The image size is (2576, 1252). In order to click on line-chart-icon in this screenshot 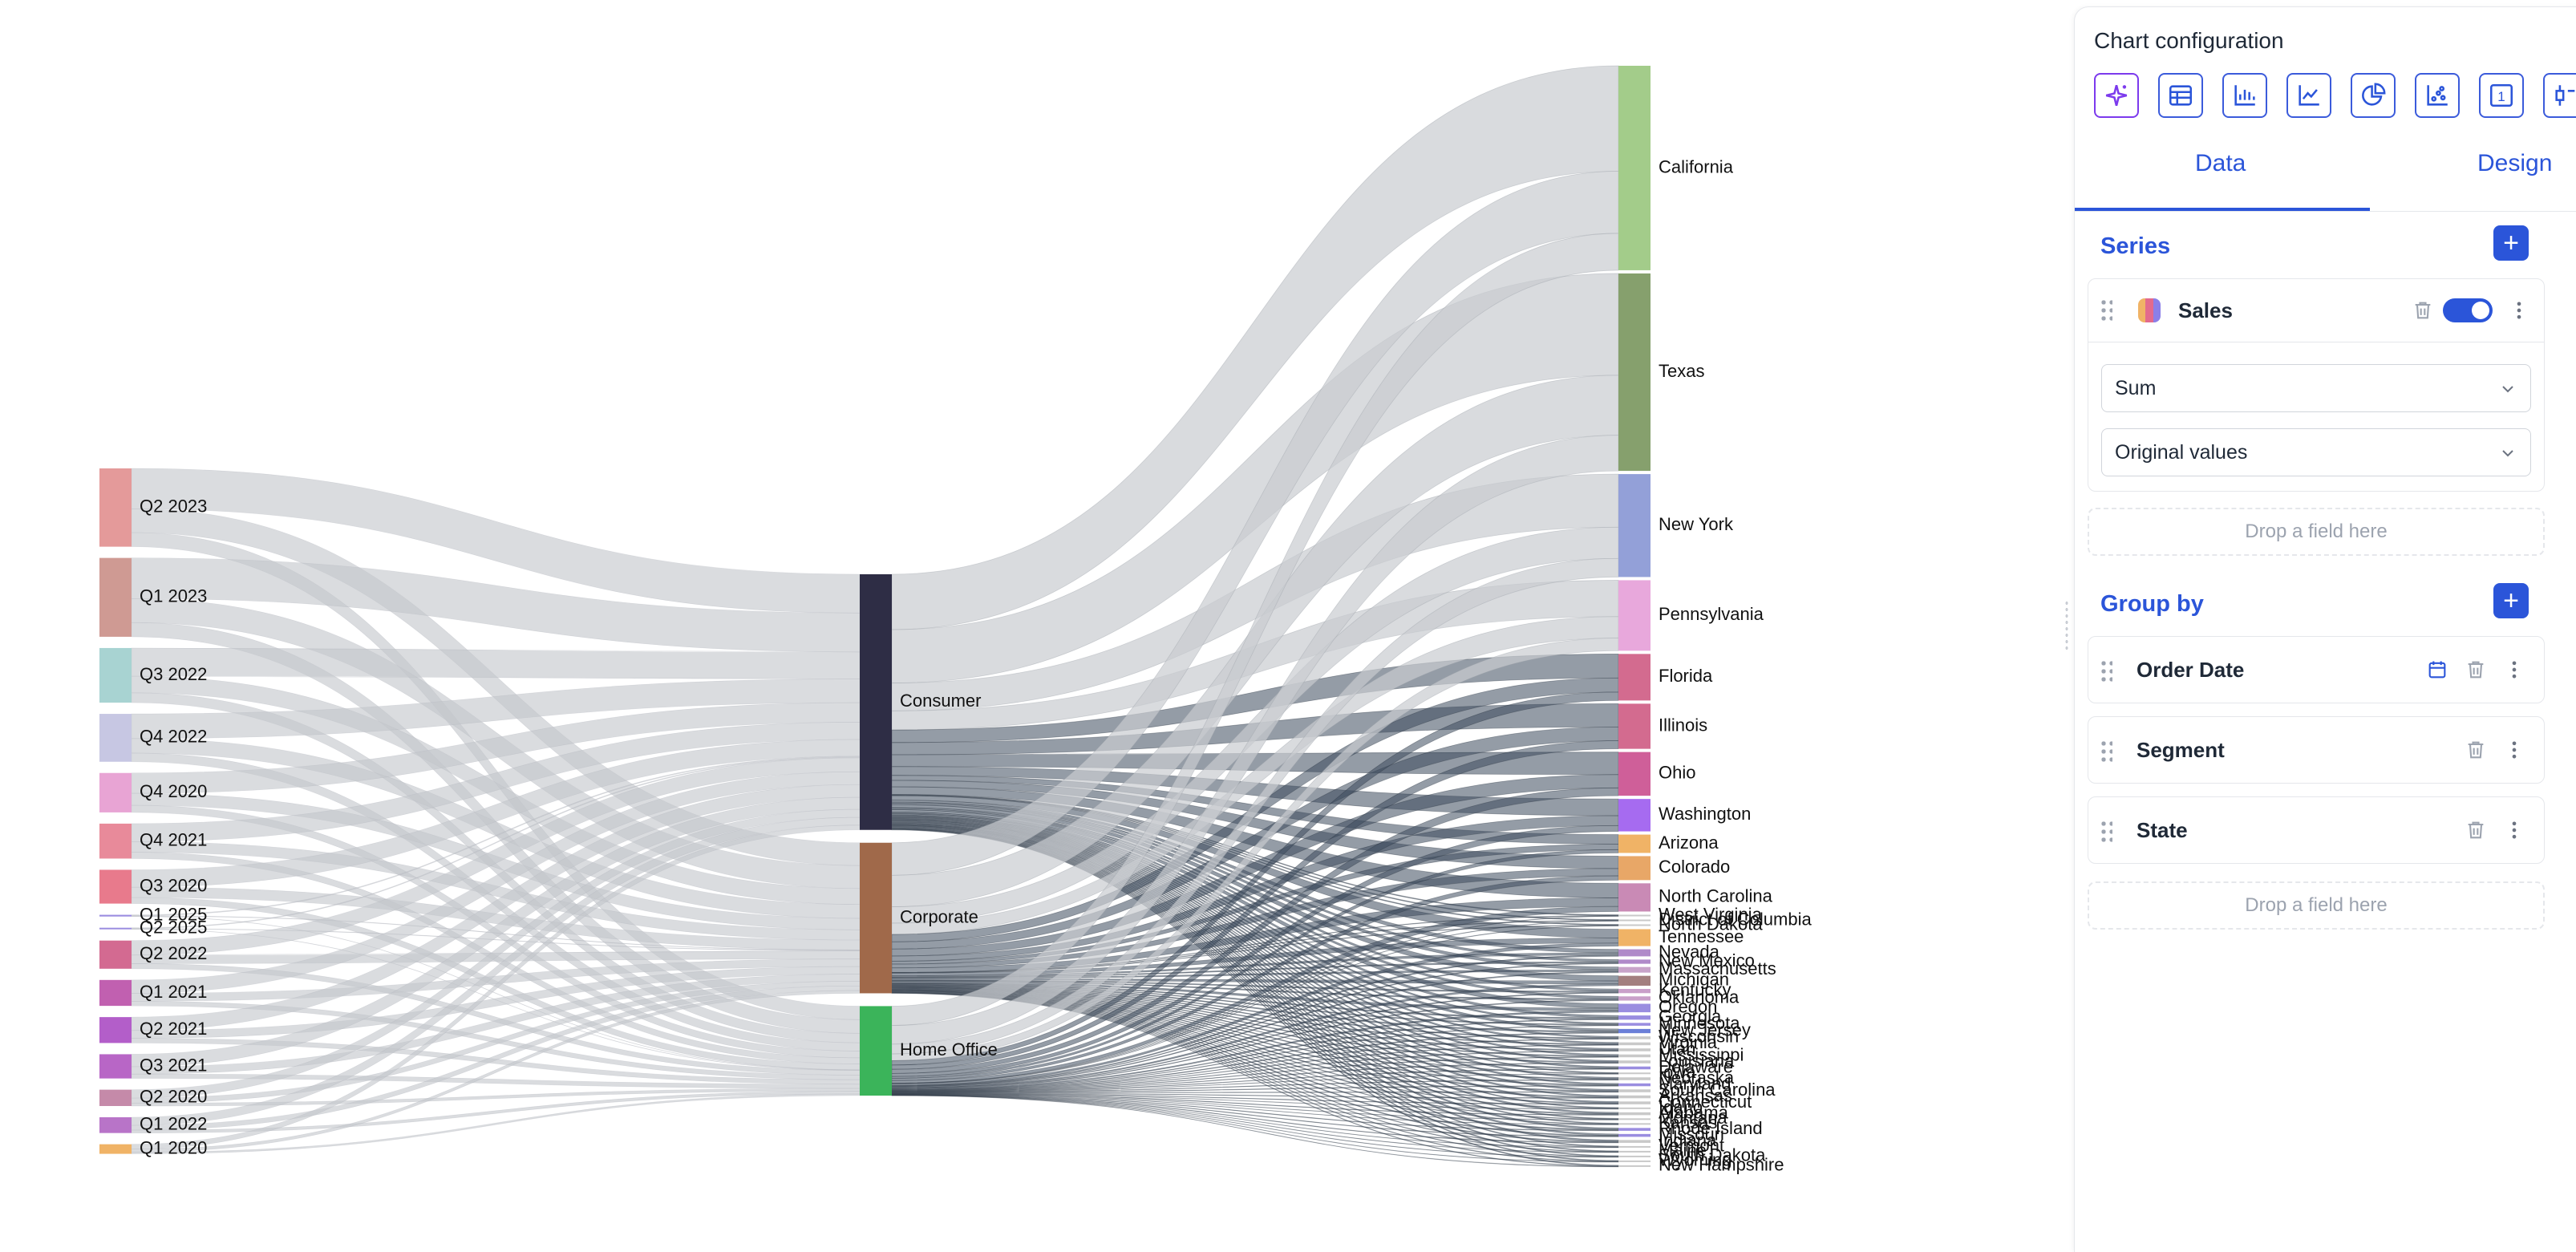, I will do `click(2308, 95)`.